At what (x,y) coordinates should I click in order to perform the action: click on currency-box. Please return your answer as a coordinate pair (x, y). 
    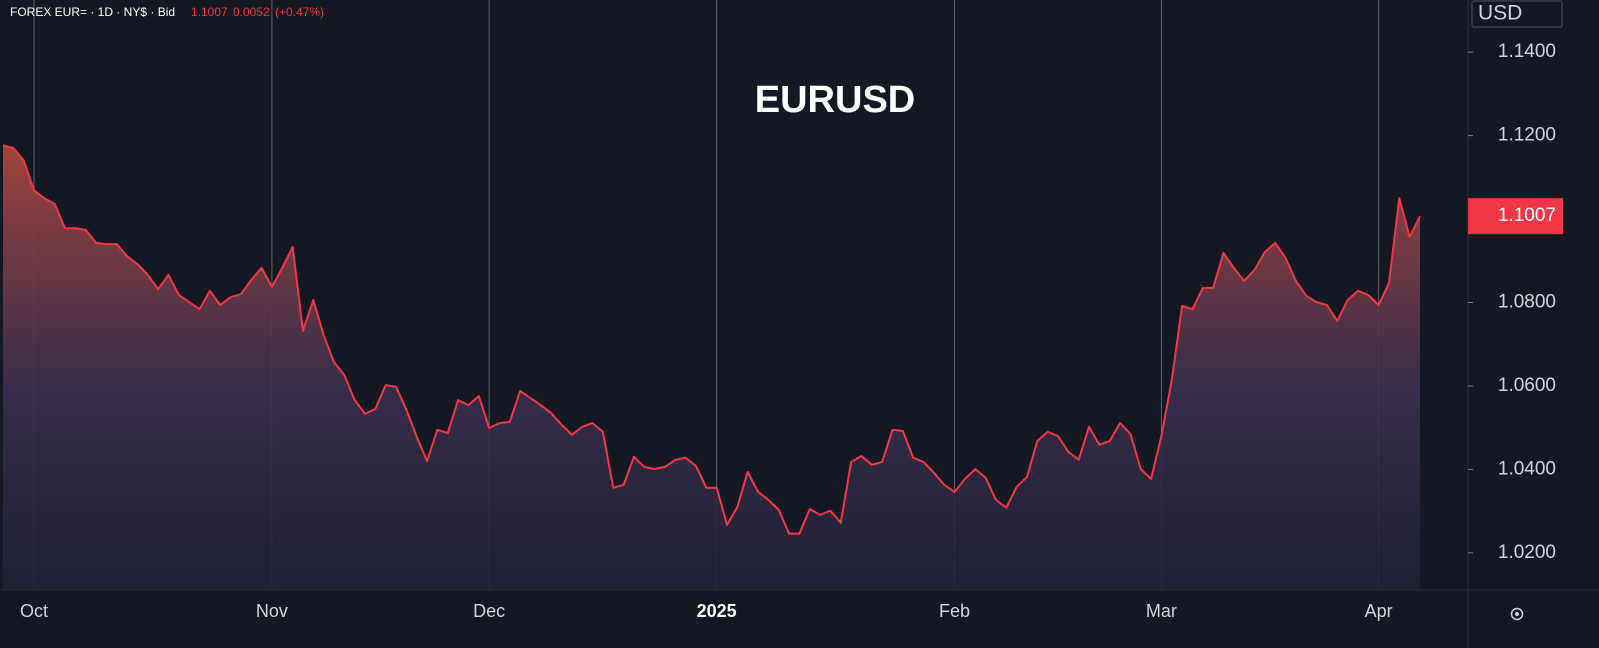
    Looking at the image, I should click on (1517, 14).